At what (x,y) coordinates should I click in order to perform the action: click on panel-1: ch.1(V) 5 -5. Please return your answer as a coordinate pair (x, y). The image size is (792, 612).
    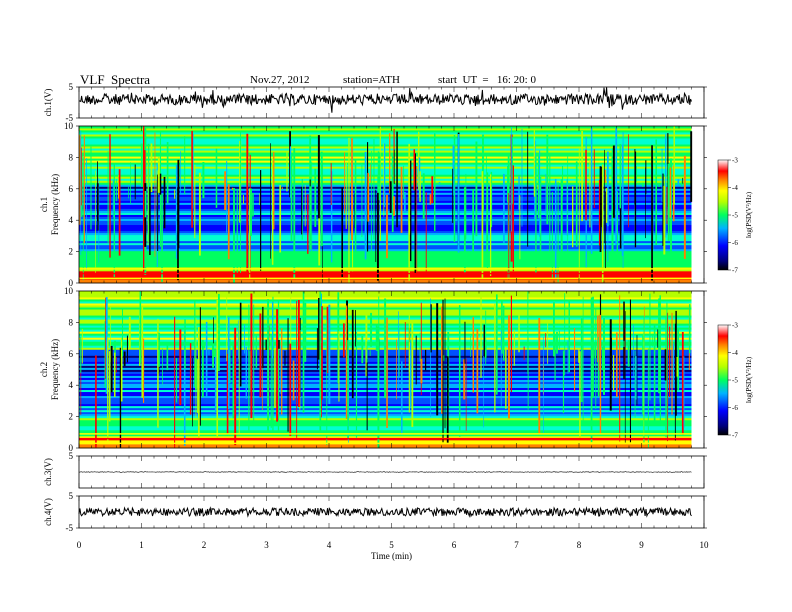
    Looking at the image, I should click on (375, 102).